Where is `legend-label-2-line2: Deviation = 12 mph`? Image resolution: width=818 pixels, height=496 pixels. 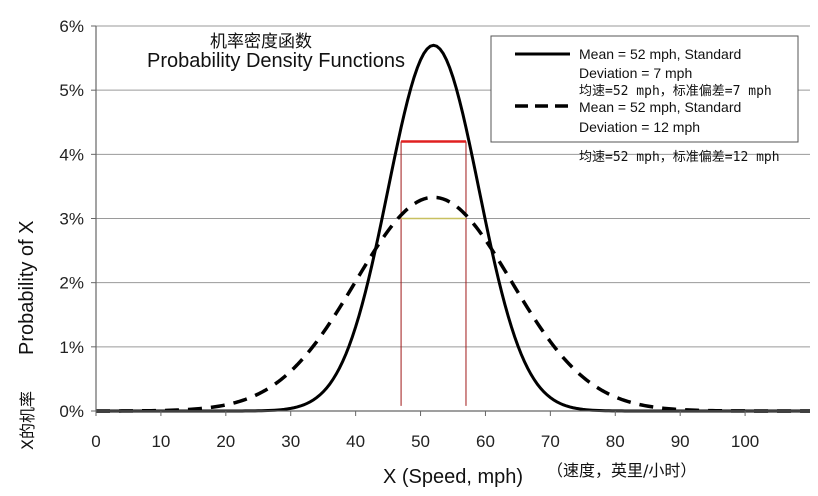
legend-label-2-line2: Deviation = 12 mph is located at coordinates (639, 127).